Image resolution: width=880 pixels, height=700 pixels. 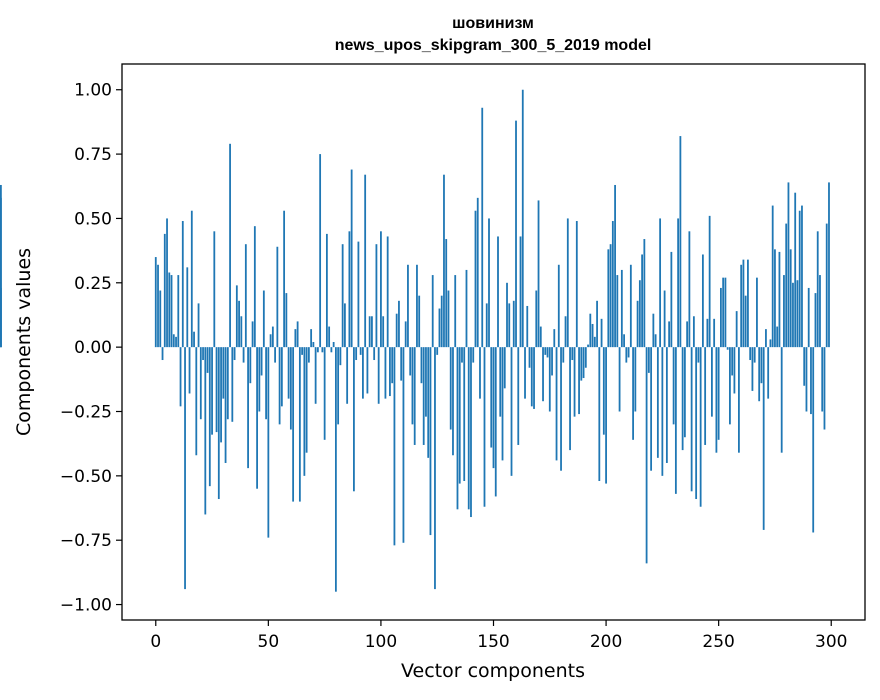 What do you see at coordinates (831, 642) in the screenshot?
I see `x-tick-label: 300` at bounding box center [831, 642].